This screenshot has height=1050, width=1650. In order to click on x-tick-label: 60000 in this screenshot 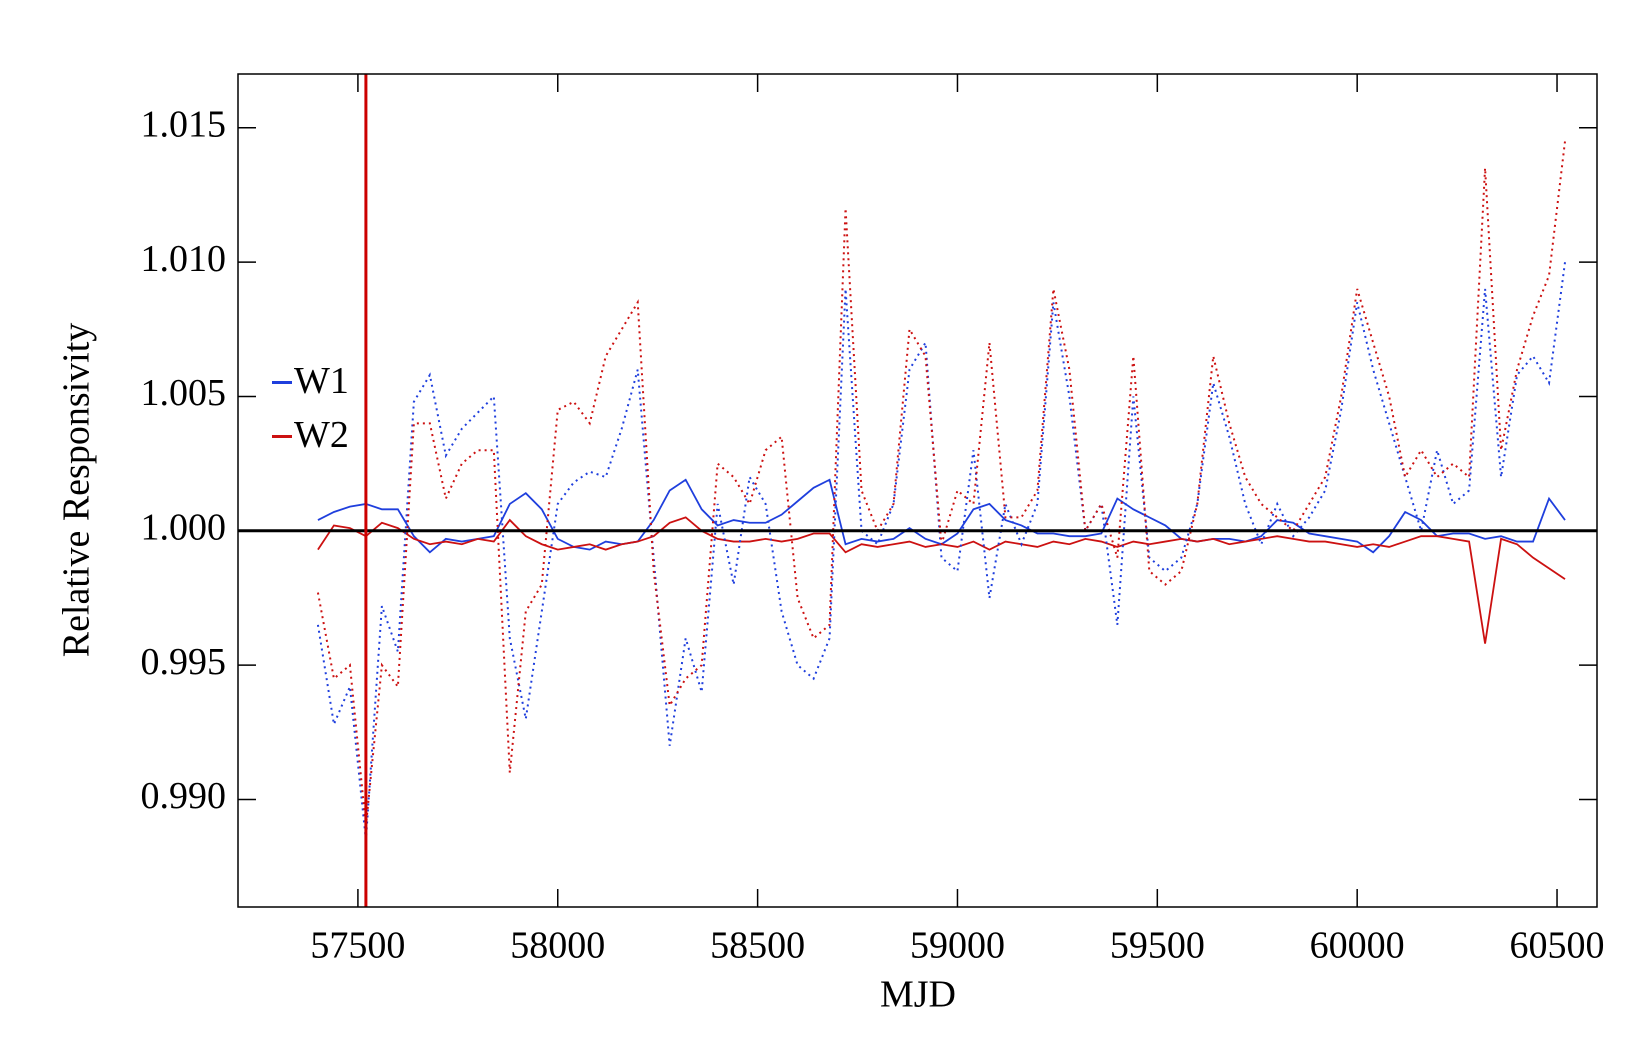, I will do `click(1357, 946)`.